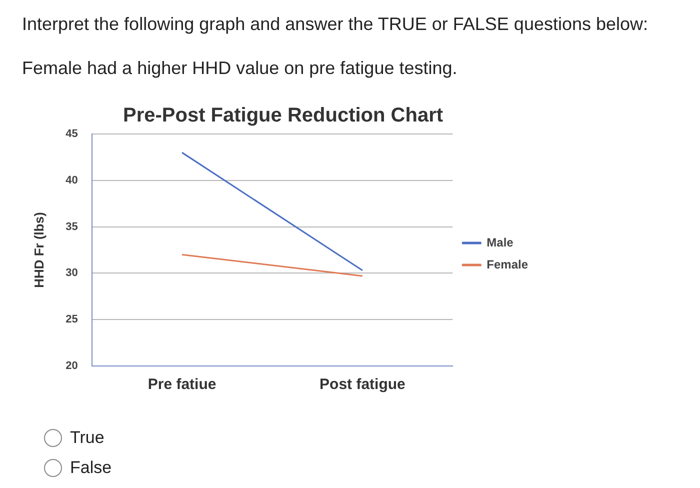  What do you see at coordinates (363, 385) in the screenshot?
I see `x-tick-label: Post fatigue` at bounding box center [363, 385].